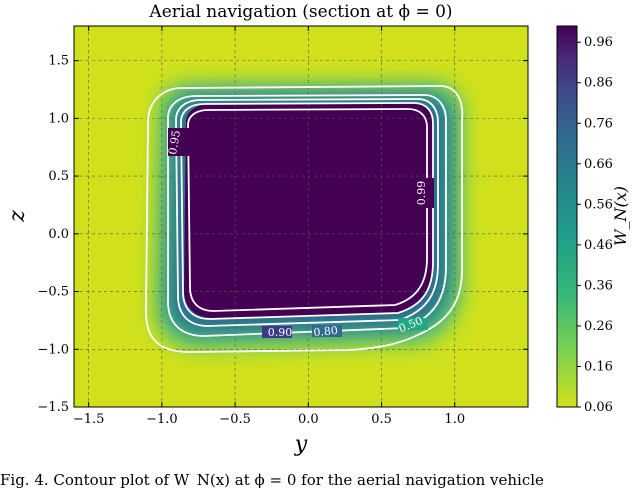 The height and width of the screenshot is (488, 640). What do you see at coordinates (53, 407) in the screenshot?
I see `y-tick-label: −1.5` at bounding box center [53, 407].